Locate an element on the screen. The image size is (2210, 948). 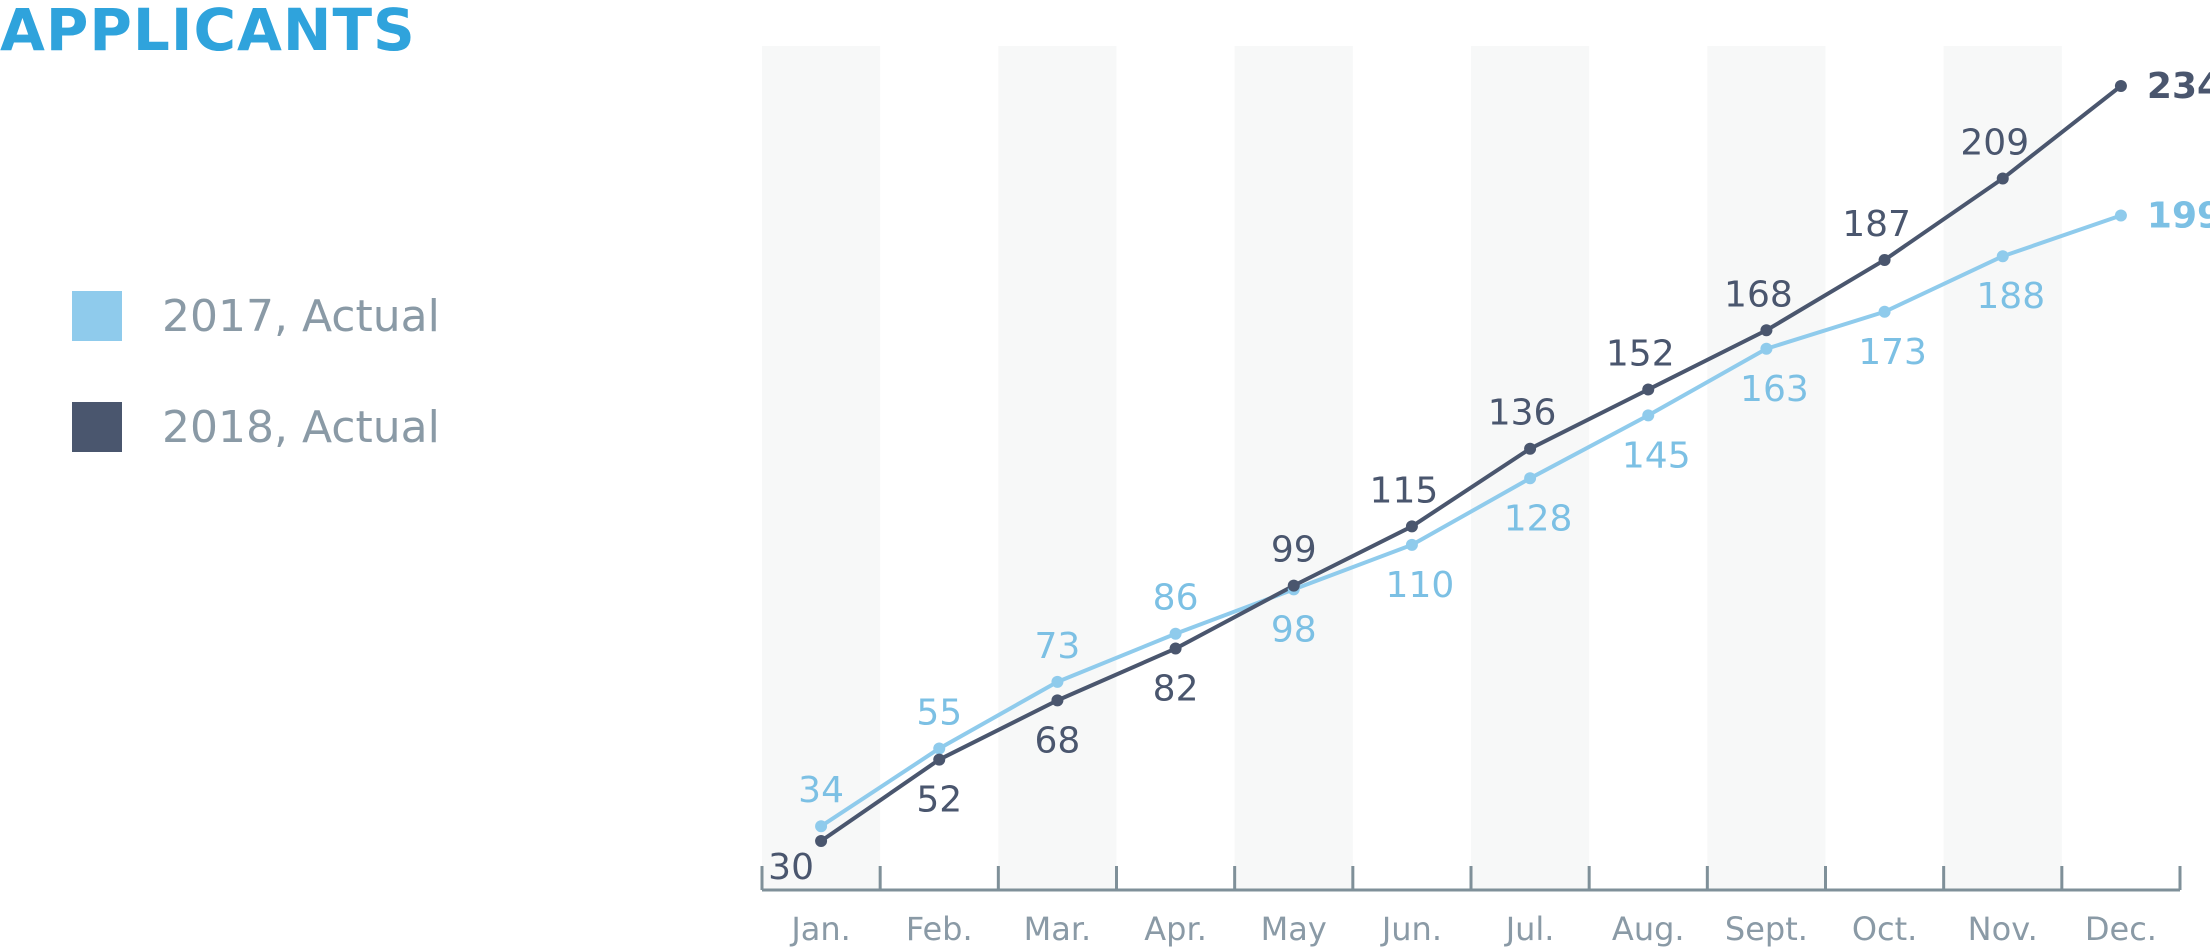
x-tick-label: Apr. is located at coordinates (1175, 929).